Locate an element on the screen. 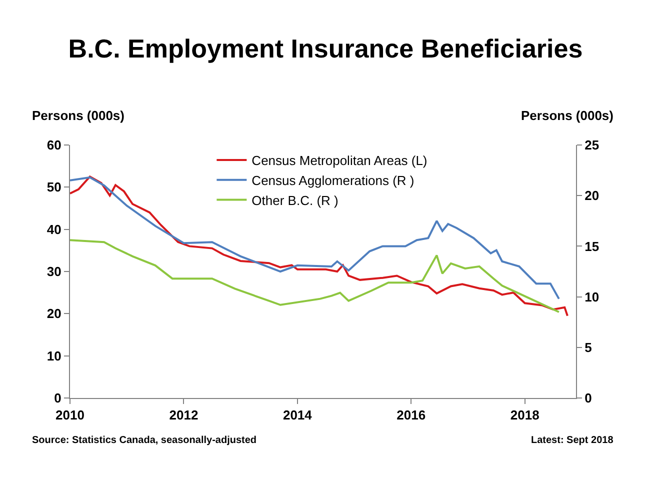 This screenshot has width=651, height=483. legend-label: Census Agglomerations (R ) is located at coordinates (333, 180).